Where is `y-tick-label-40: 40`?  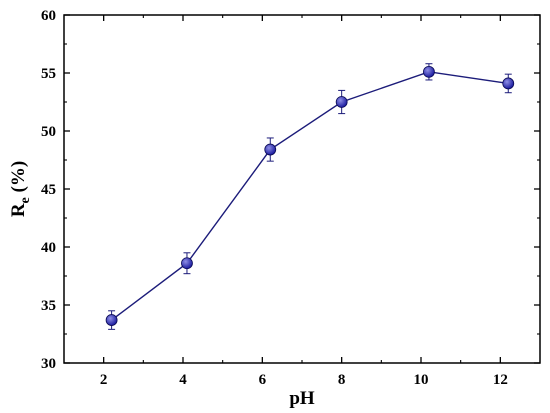
y-tick-label-40: 40 is located at coordinates (48, 248).